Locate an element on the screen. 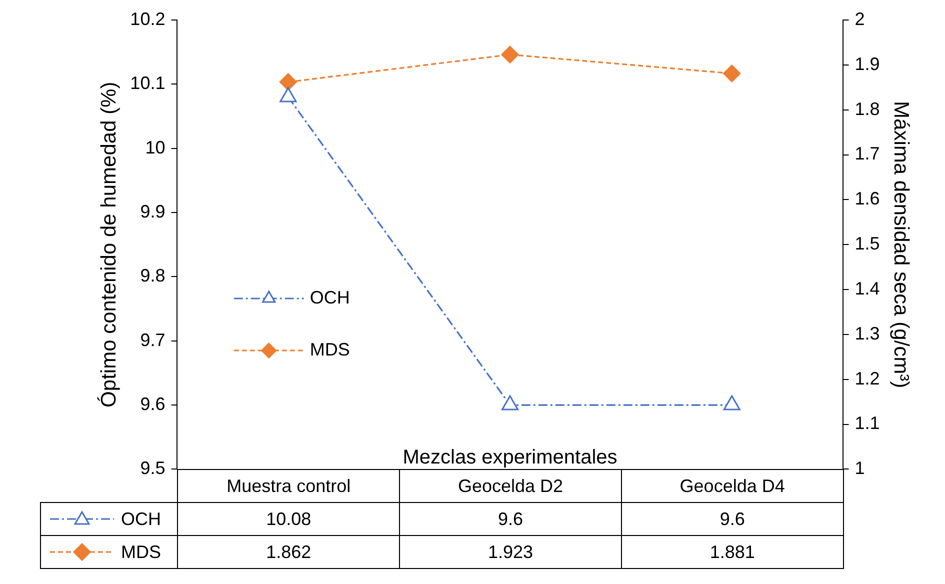 This screenshot has height=584, width=945. x-tick-label: Geocelda D2 is located at coordinates (510, 486).